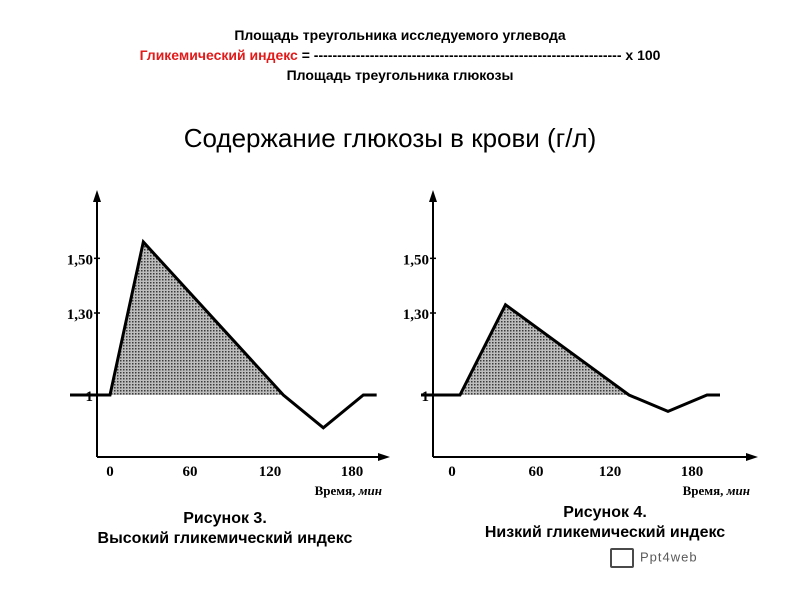  What do you see at coordinates (218, 55) in the screenshot?
I see `glycemic-index-label: Гликемический индекс` at bounding box center [218, 55].